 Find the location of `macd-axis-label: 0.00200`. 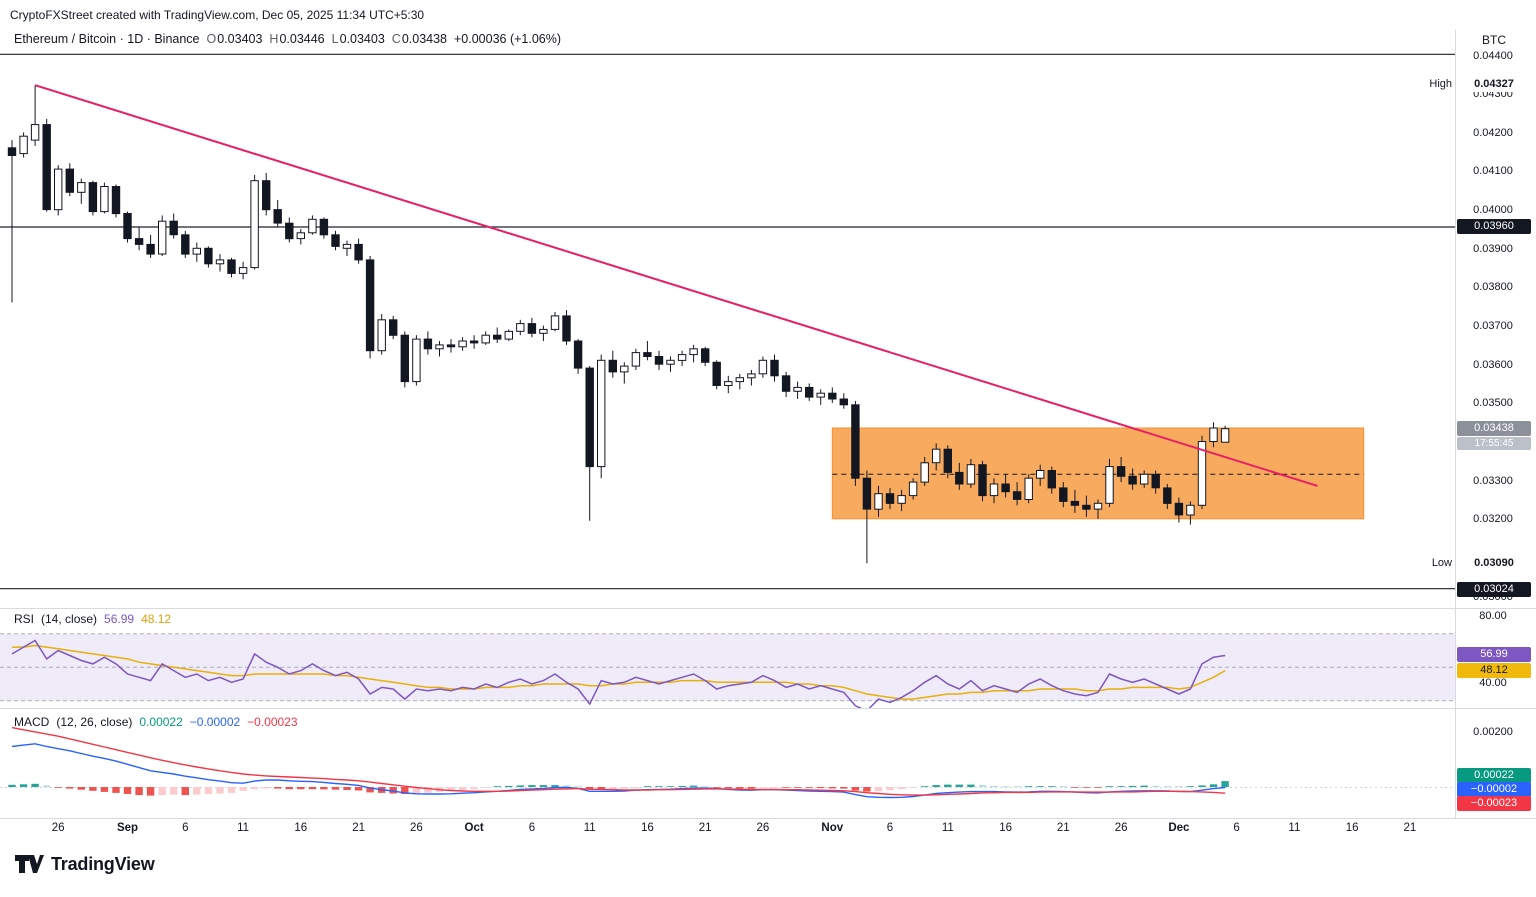

macd-axis-label: 0.00200 is located at coordinates (1493, 731).